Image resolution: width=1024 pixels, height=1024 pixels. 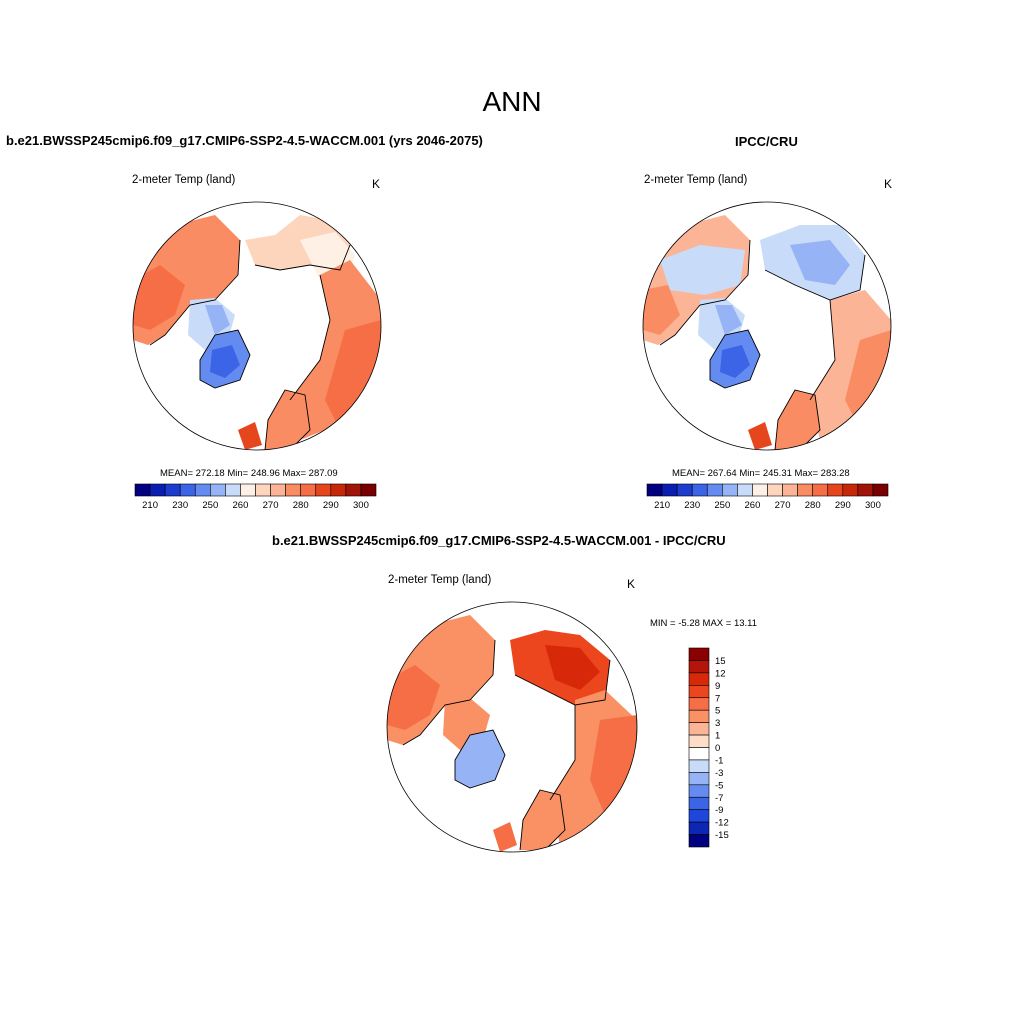 I want to click on colorbar-1-tick-label: 300, so click(x=361, y=505).